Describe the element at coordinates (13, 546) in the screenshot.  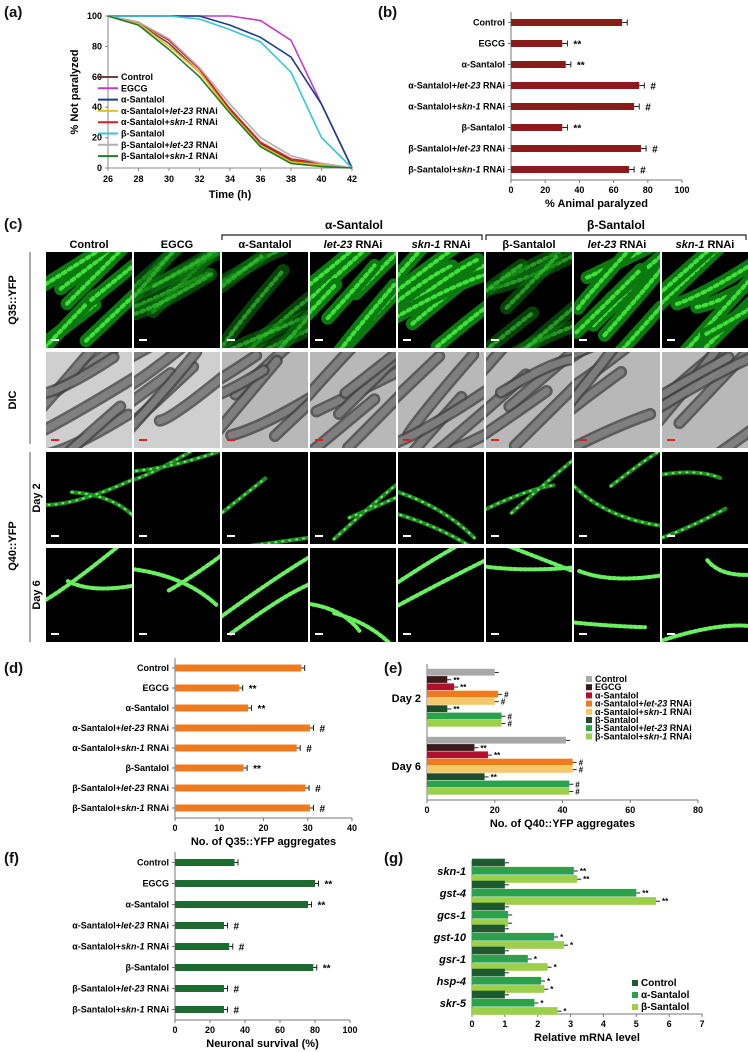
I see `side-label-q40: Q40::YFP` at that location.